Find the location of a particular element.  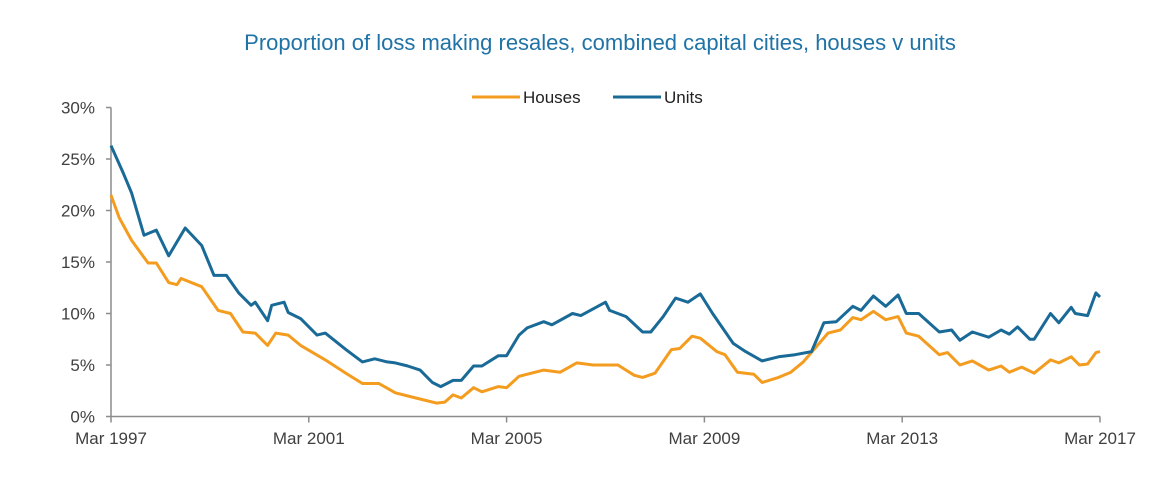

x-tick-label: Mar 2001 is located at coordinates (309, 438).